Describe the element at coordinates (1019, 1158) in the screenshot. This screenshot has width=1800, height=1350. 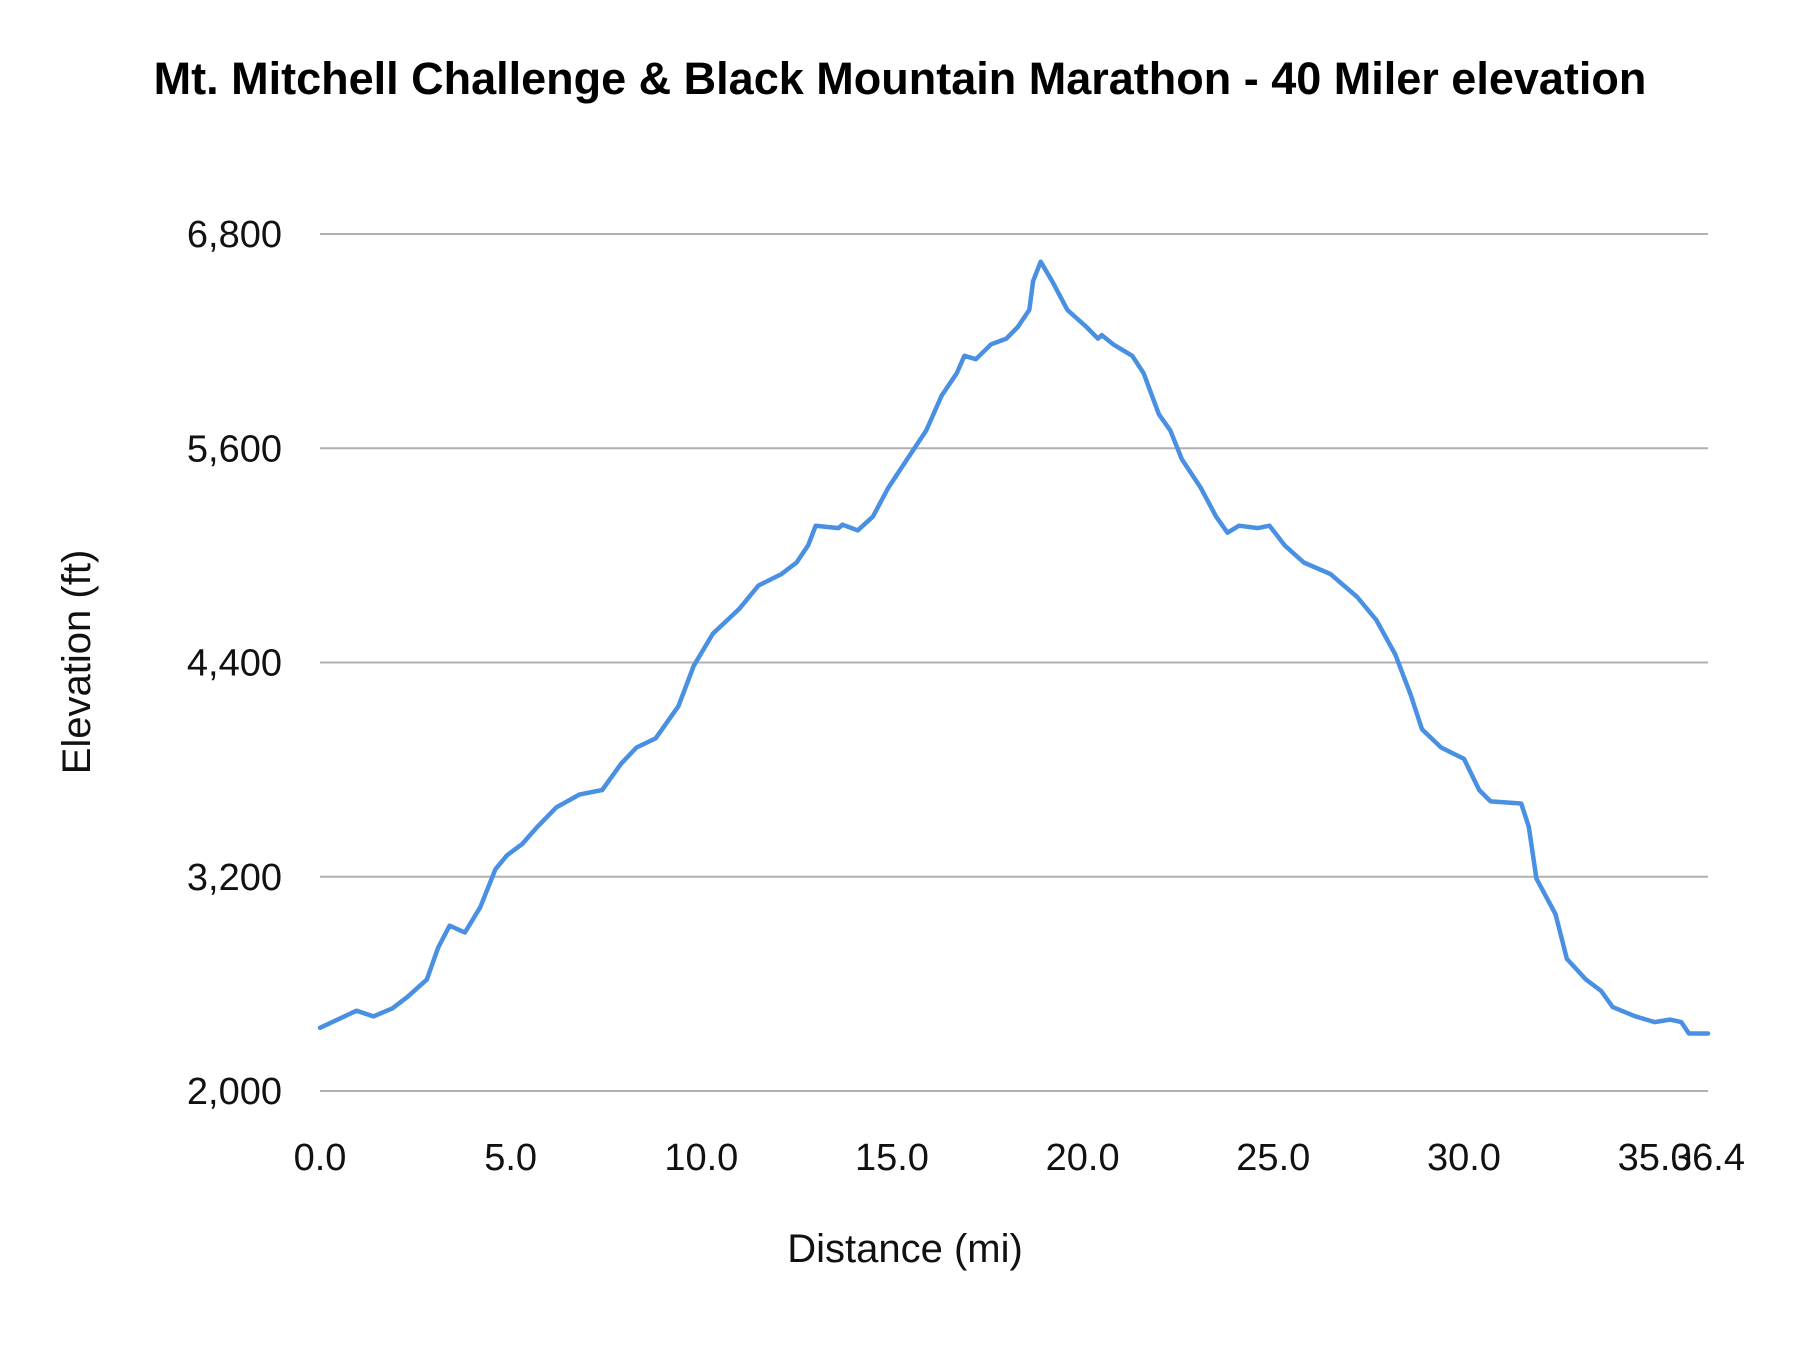
I see `x-tick-labels: 0.0 5.0 10.0 15.0 20.0 25.0 30.0 35.036.4` at that location.